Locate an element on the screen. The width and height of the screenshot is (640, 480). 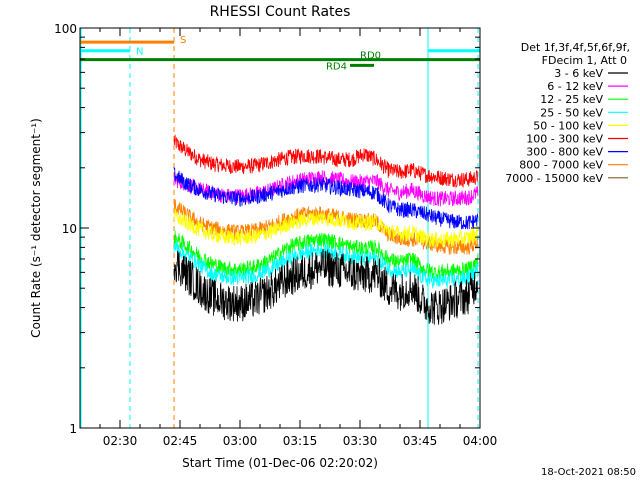
chart-title: RHESSI Count Rates is located at coordinates (280, 12).